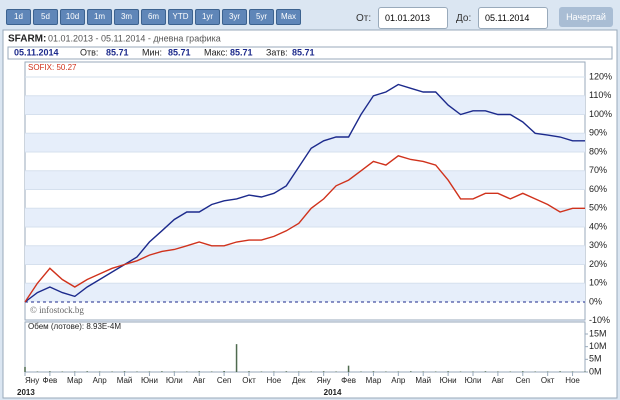 Image resolution: width=620 pixels, height=400 pixels. I want to click on range-button: 3m, so click(126, 17).